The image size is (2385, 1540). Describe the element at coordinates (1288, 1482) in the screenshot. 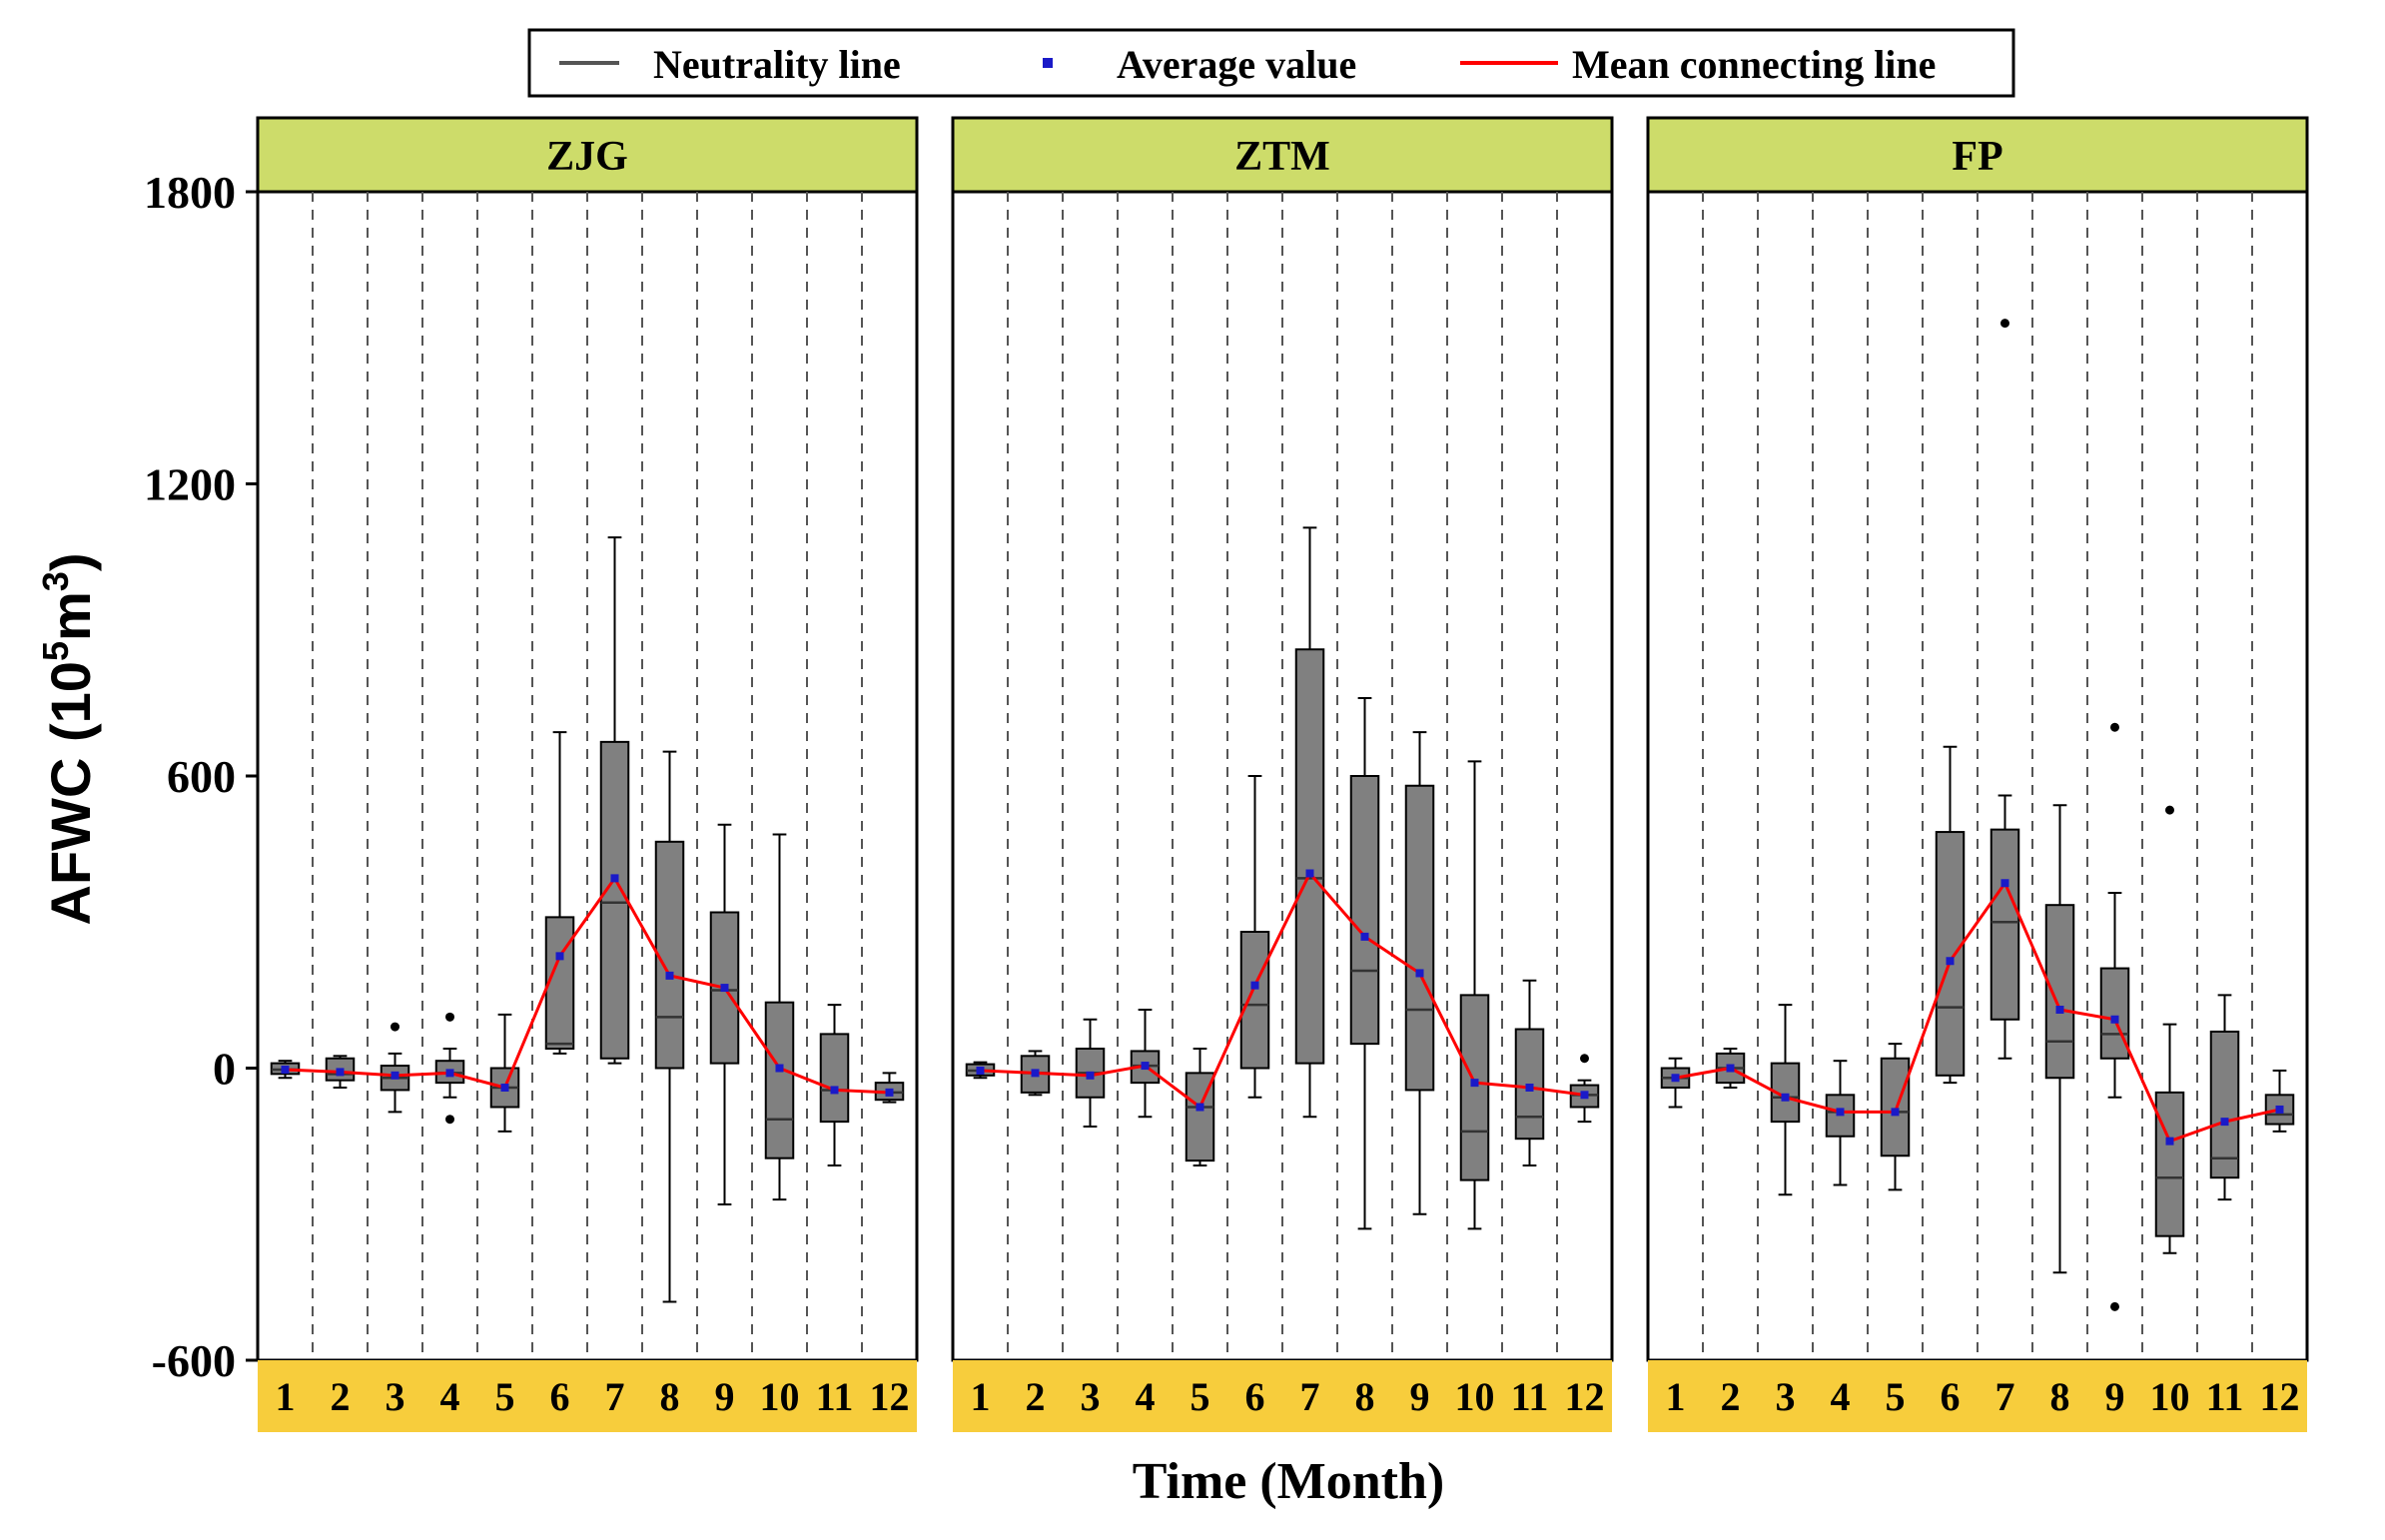

I see `x-axis-title: Time (Month)` at that location.